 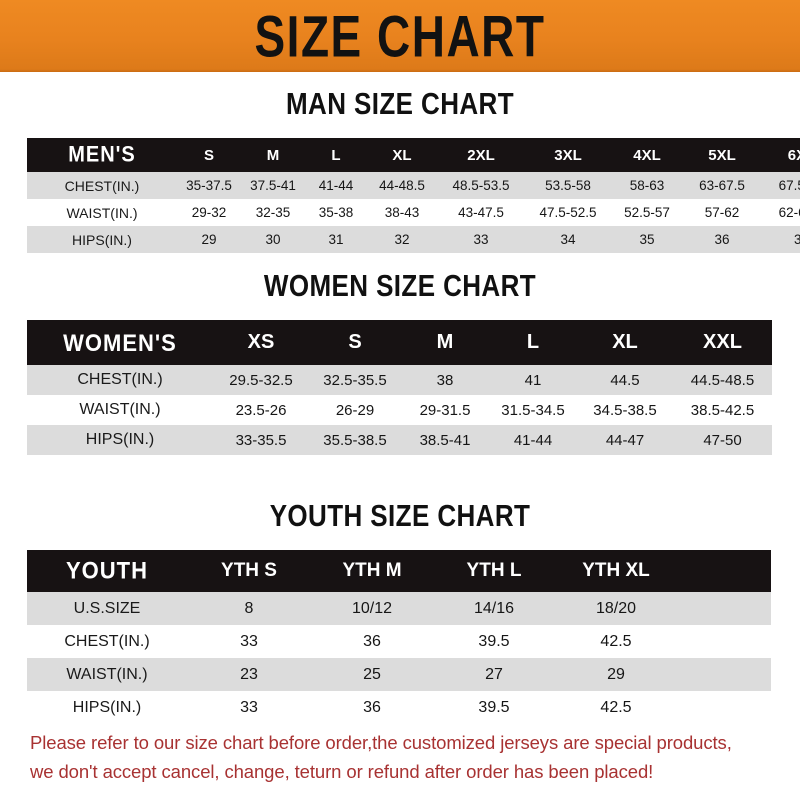 What do you see at coordinates (625, 440) in the screenshot?
I see `women-hips-xl: 44-47` at bounding box center [625, 440].